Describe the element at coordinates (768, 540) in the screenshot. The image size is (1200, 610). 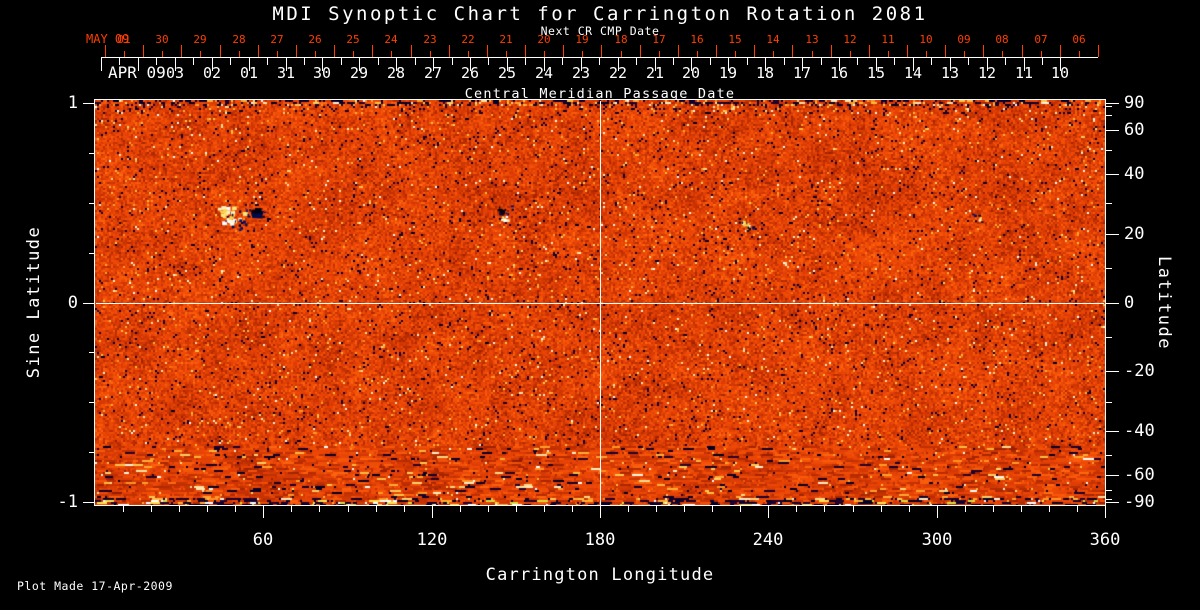
I see `longitude-tick-label: 240` at that location.